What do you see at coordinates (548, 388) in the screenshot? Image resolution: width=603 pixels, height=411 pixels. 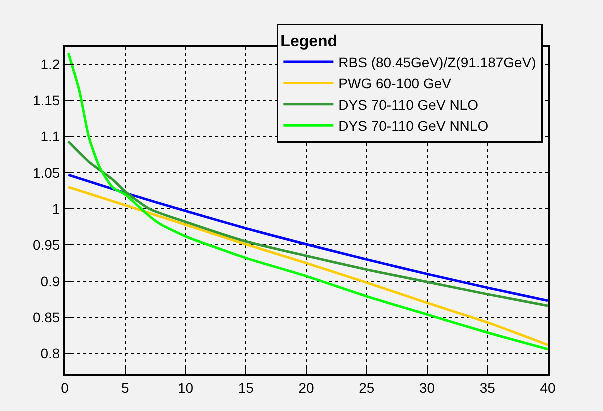 I see `x-tick-label: 40` at bounding box center [548, 388].